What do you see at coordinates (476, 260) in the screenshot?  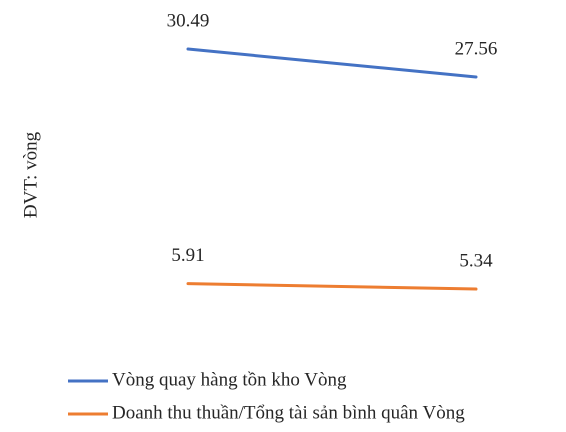 I see `data-label: 5.34` at bounding box center [476, 260].